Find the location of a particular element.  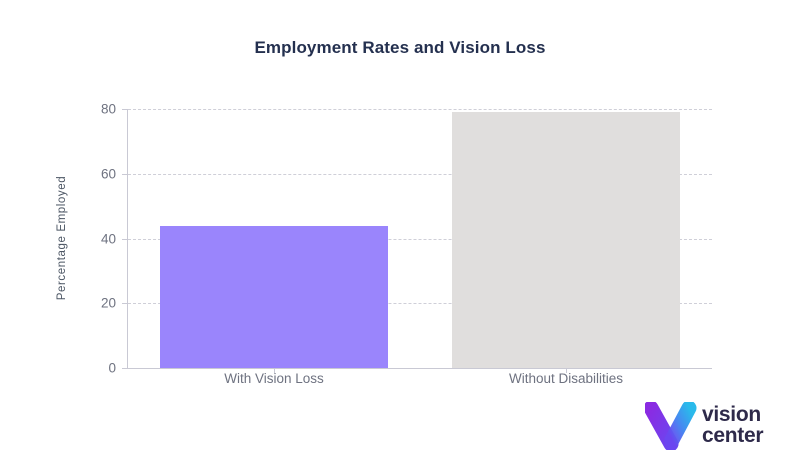

vision-center-logo: vision center is located at coordinates (720, 425).